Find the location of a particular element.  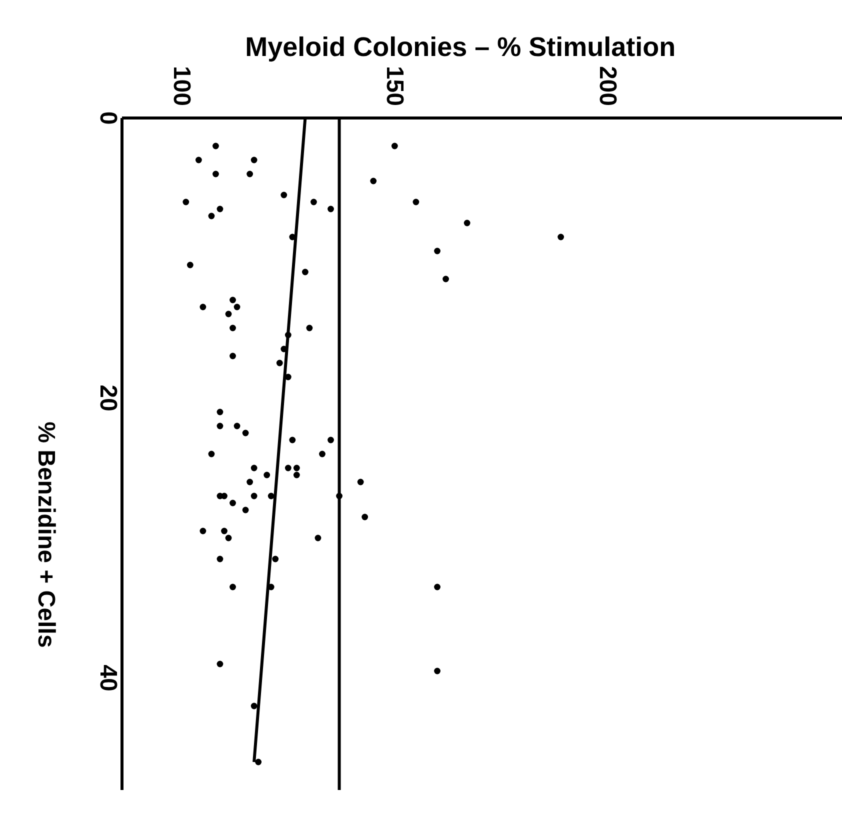

y-axis-title: % Benzidine + Cells is located at coordinates (46, 535).